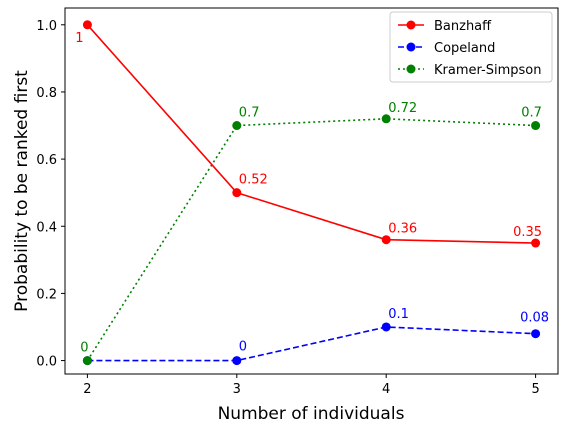 Image resolution: width=562 pixels, height=428 pixels. What do you see at coordinates (527, 232) in the screenshot?
I see `data-label-banzhaff: 0.35` at bounding box center [527, 232].